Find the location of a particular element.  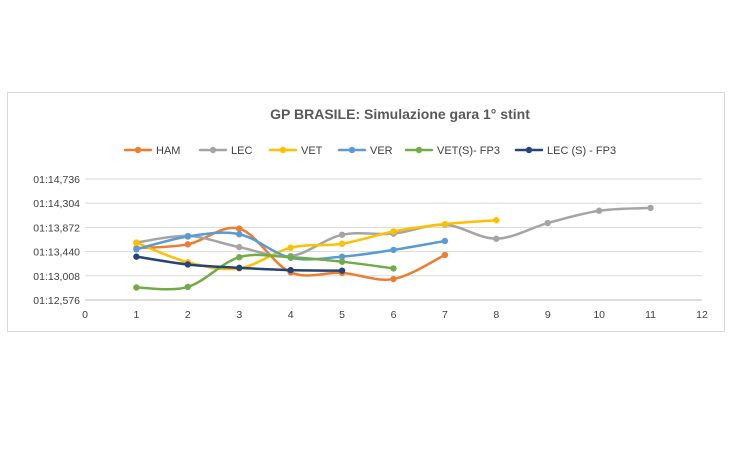

legend-label: LEC is located at coordinates (241, 151).